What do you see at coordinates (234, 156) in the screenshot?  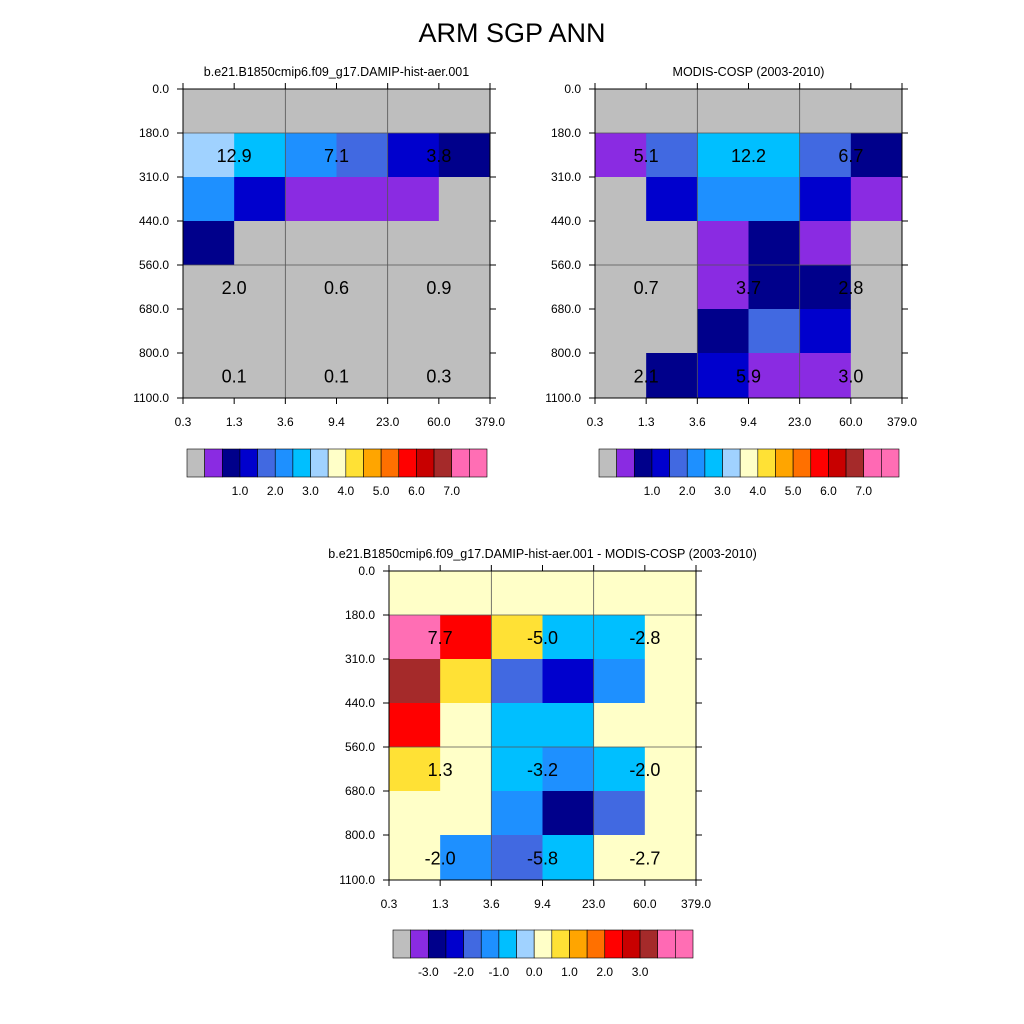 I see `cell-value-label: 12.9` at bounding box center [234, 156].